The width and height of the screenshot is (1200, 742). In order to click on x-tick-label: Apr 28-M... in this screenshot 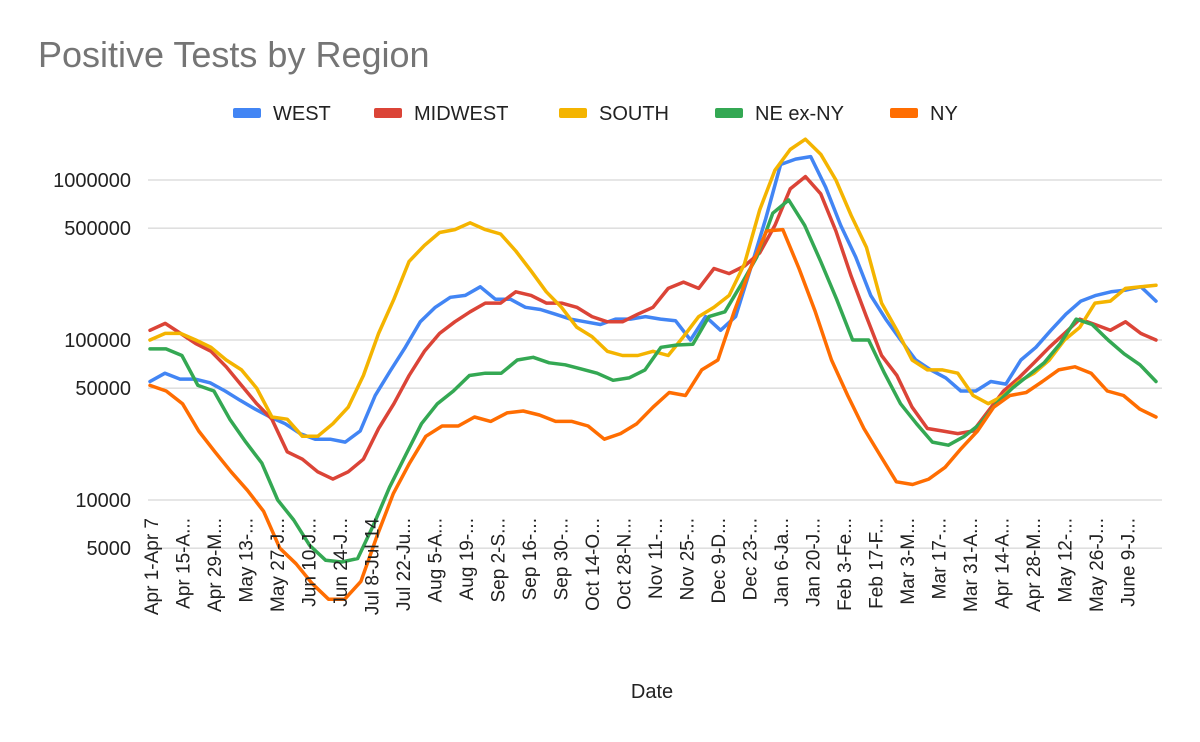, I will do `click(1034, 565)`.